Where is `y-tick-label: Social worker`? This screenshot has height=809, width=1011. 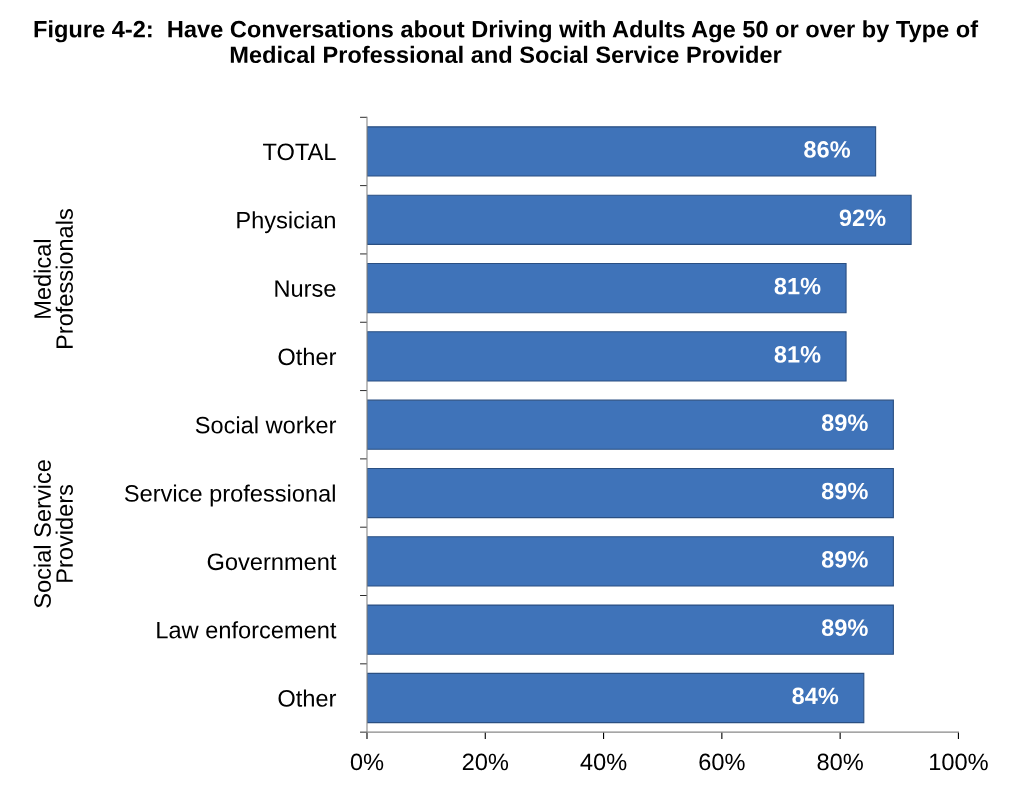
y-tick-label: Social worker is located at coordinates (266, 425).